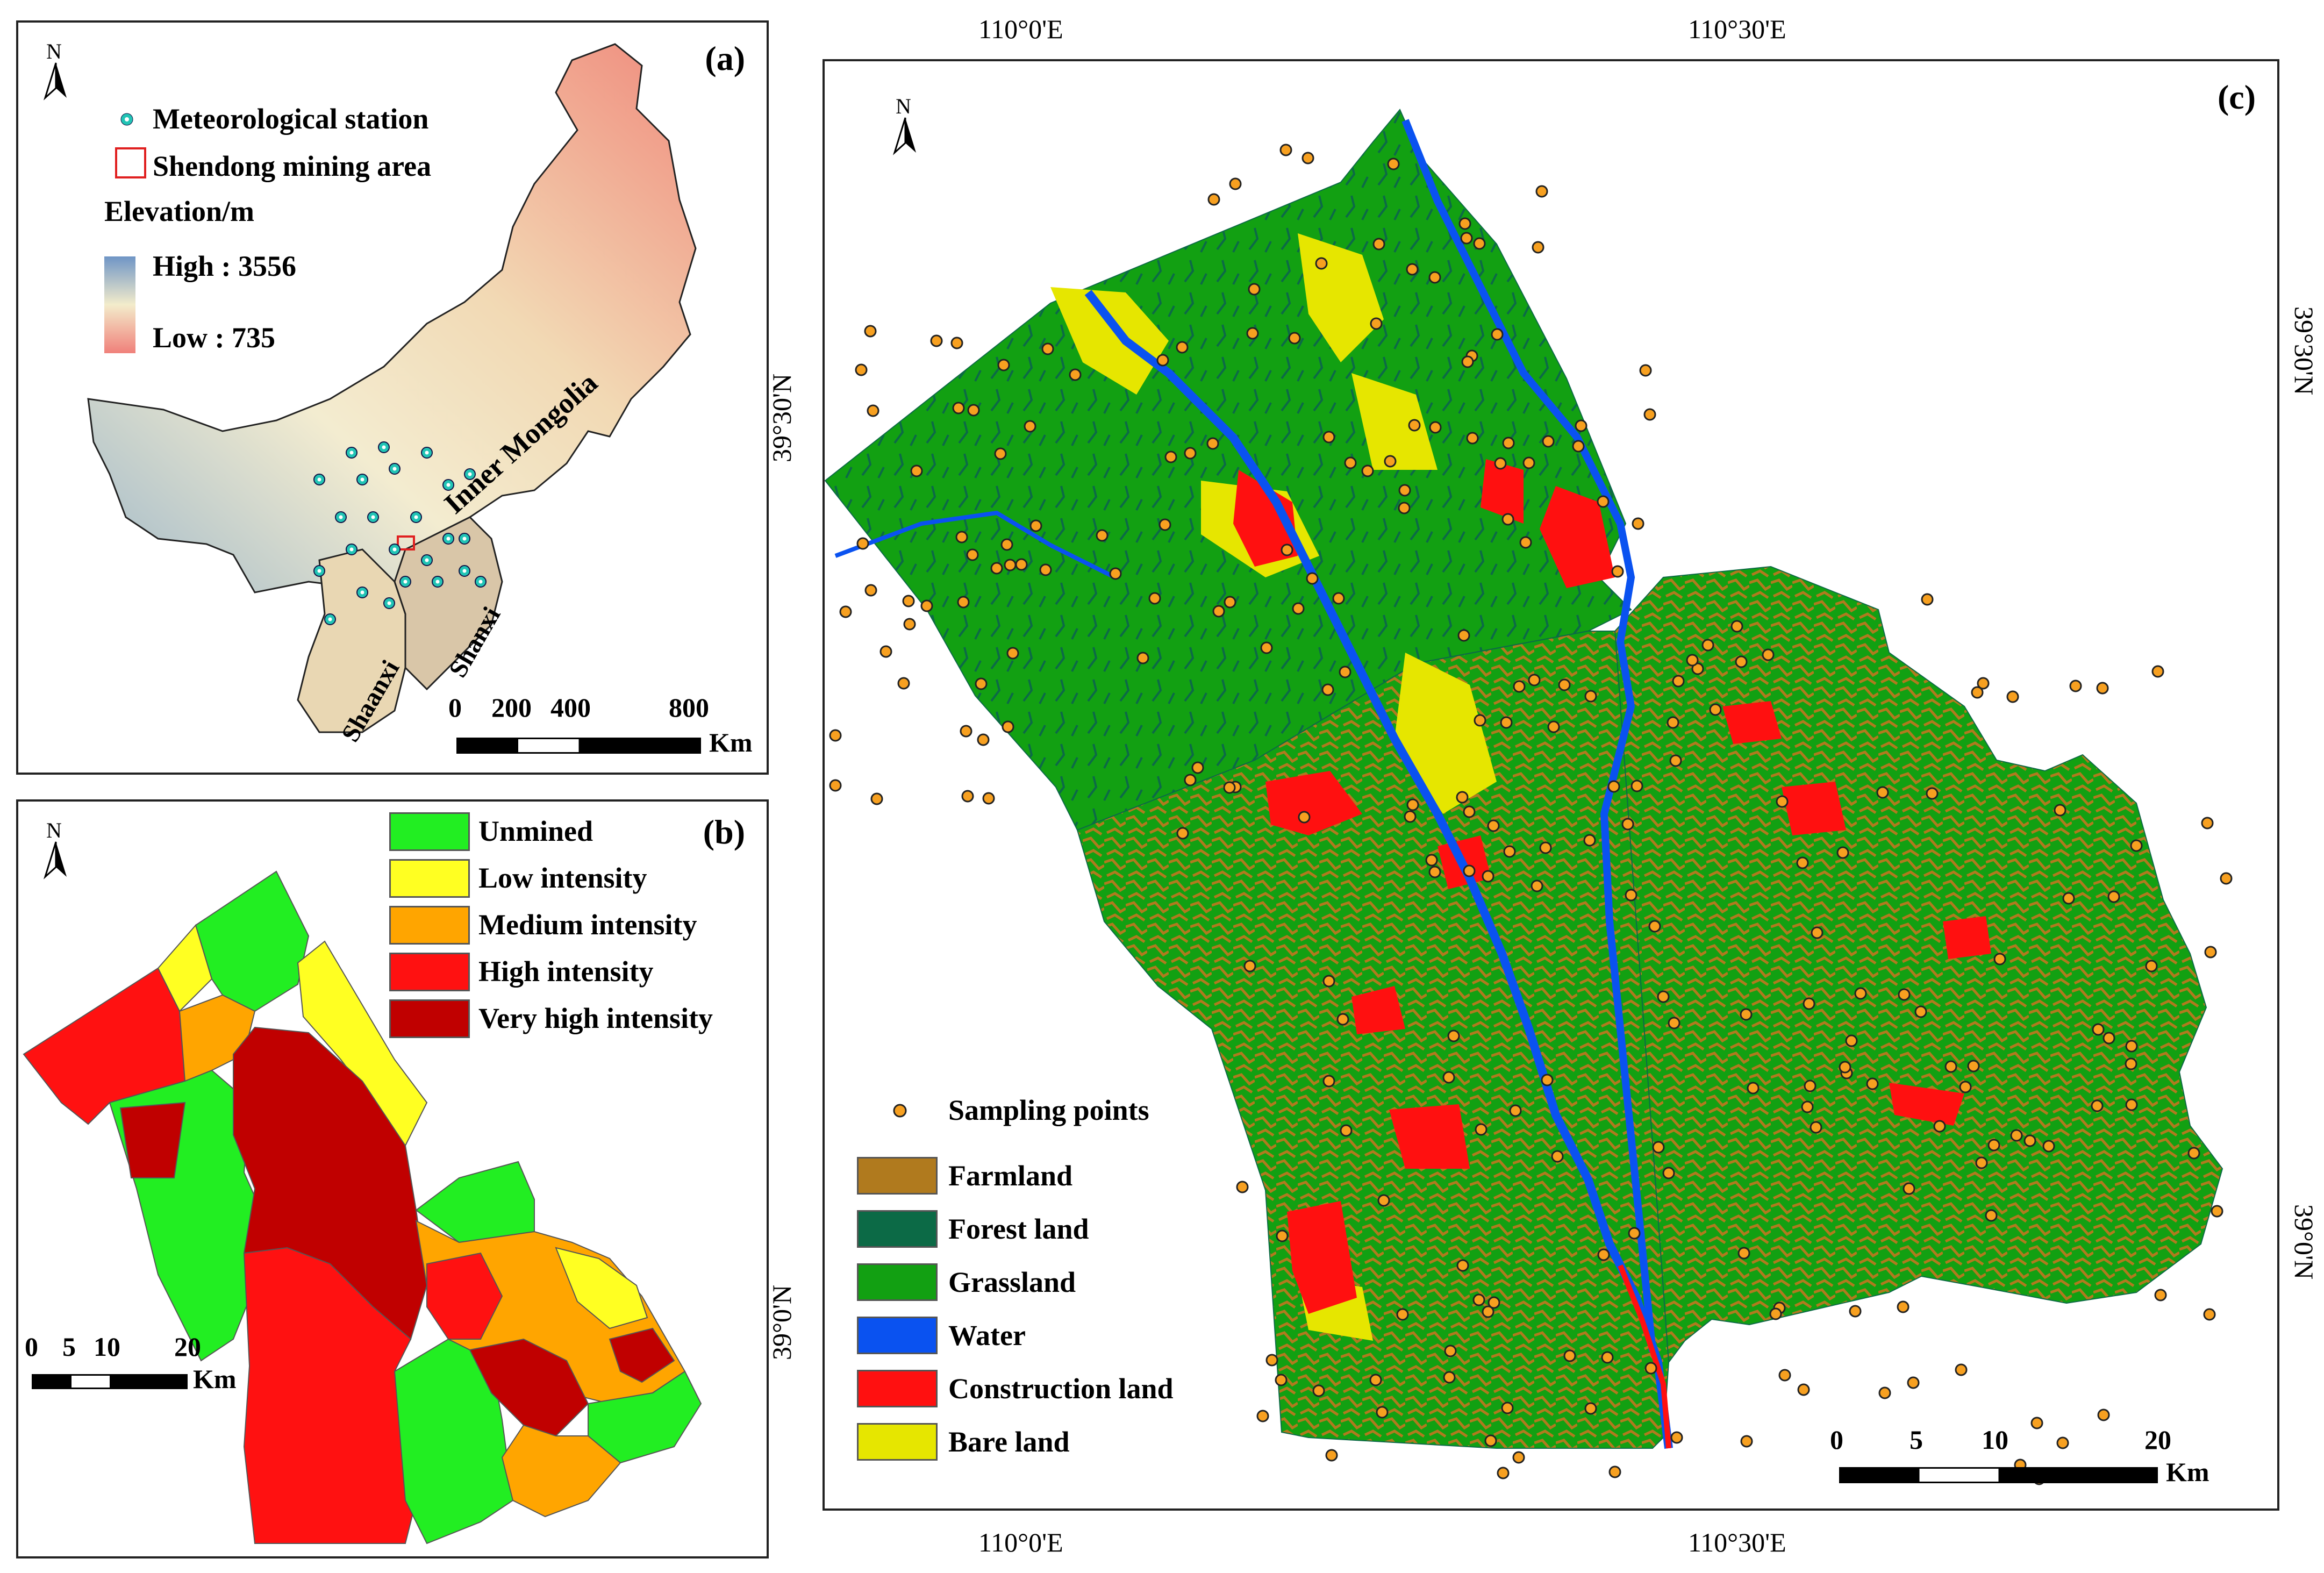 This screenshot has width=2324, height=1573. What do you see at coordinates (2187, 1472) in the screenshot?
I see `scalebar-c-unit: Km` at bounding box center [2187, 1472].